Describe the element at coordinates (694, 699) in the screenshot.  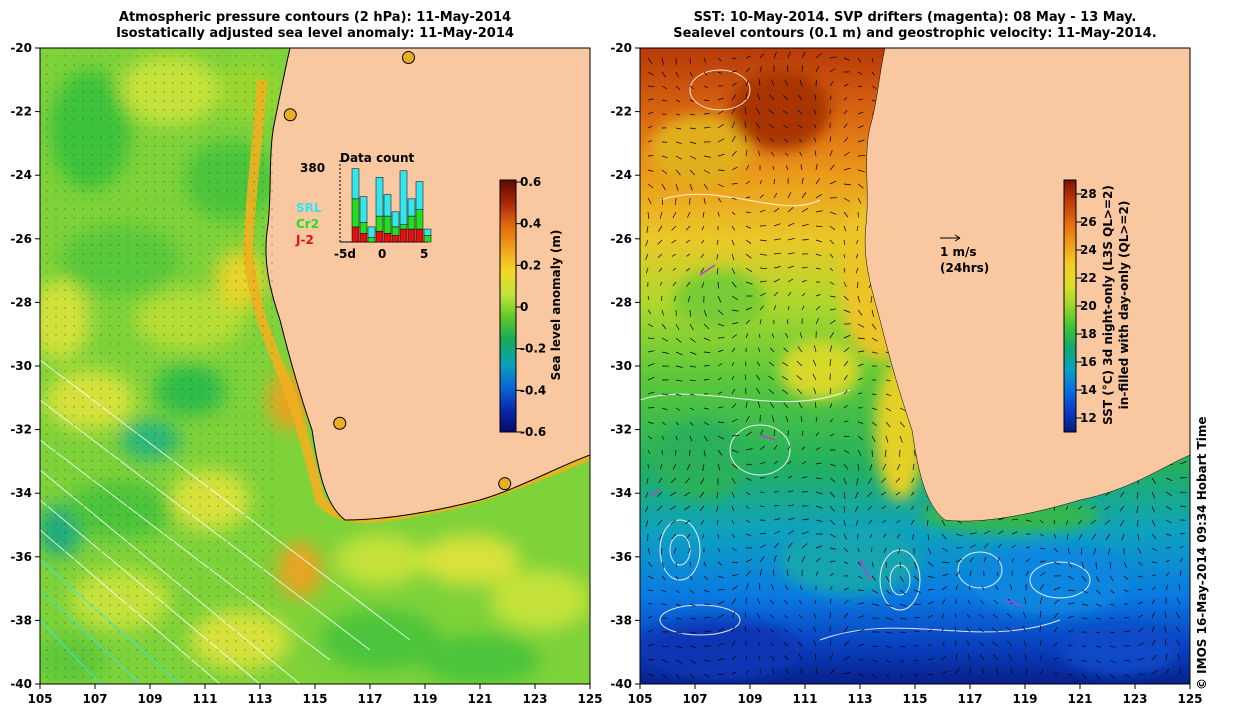
I see `lon-tick-label: 107` at that location.